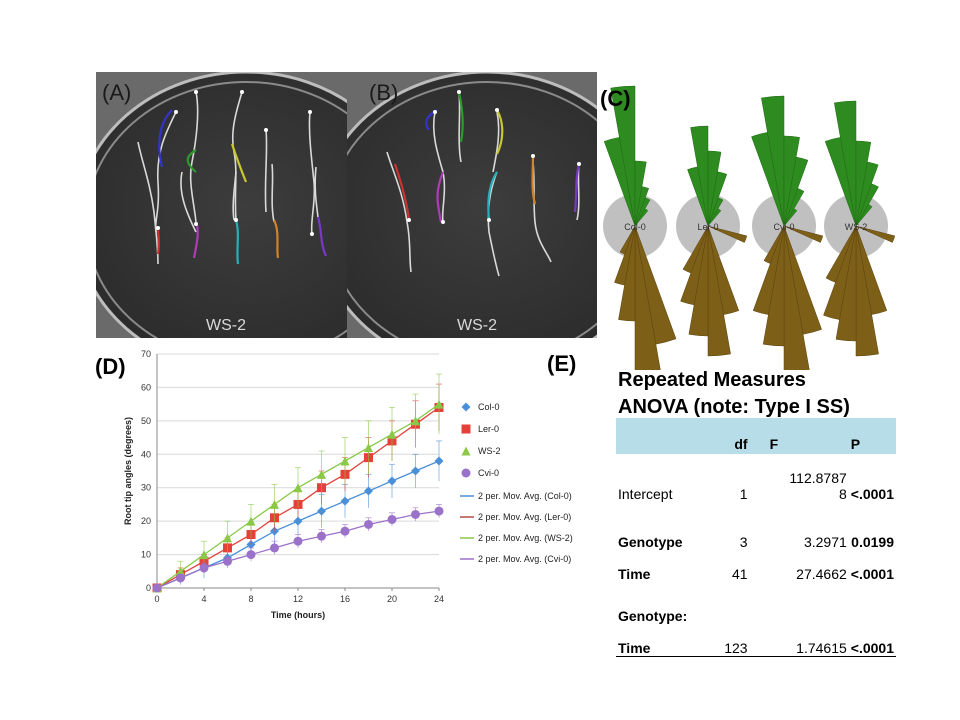 The width and height of the screenshot is (960, 720). What do you see at coordinates (345, 599) in the screenshot?
I see `x-tick-label: 16` at bounding box center [345, 599].